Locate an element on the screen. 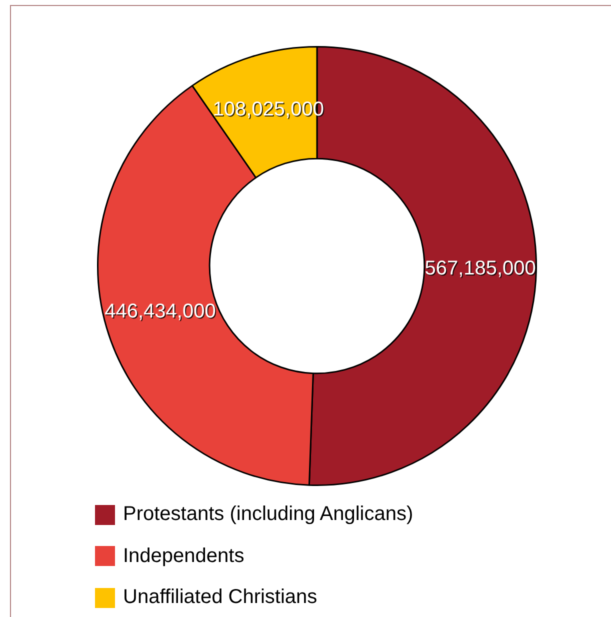 The height and width of the screenshot is (617, 611). data-label: 446,434,000 is located at coordinates (161, 312).